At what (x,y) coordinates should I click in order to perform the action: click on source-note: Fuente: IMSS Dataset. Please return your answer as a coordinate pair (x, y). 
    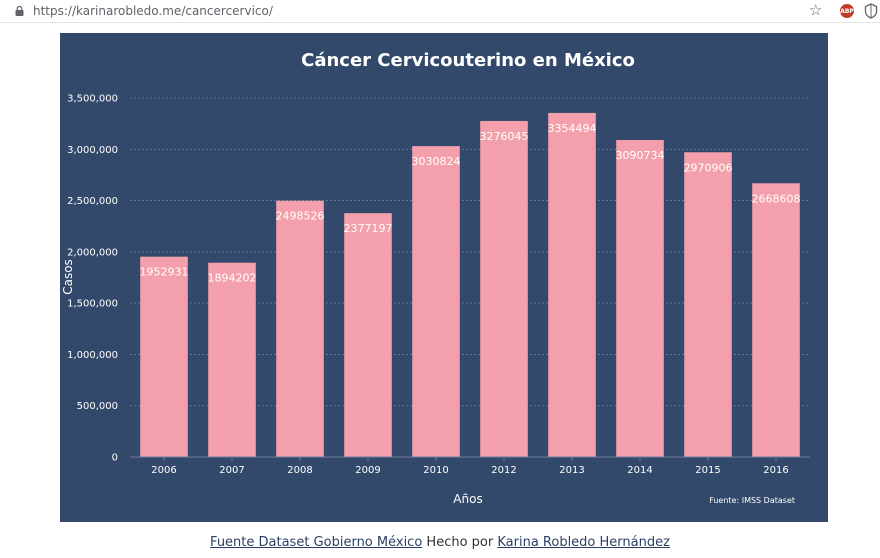
    Looking at the image, I should click on (752, 500).